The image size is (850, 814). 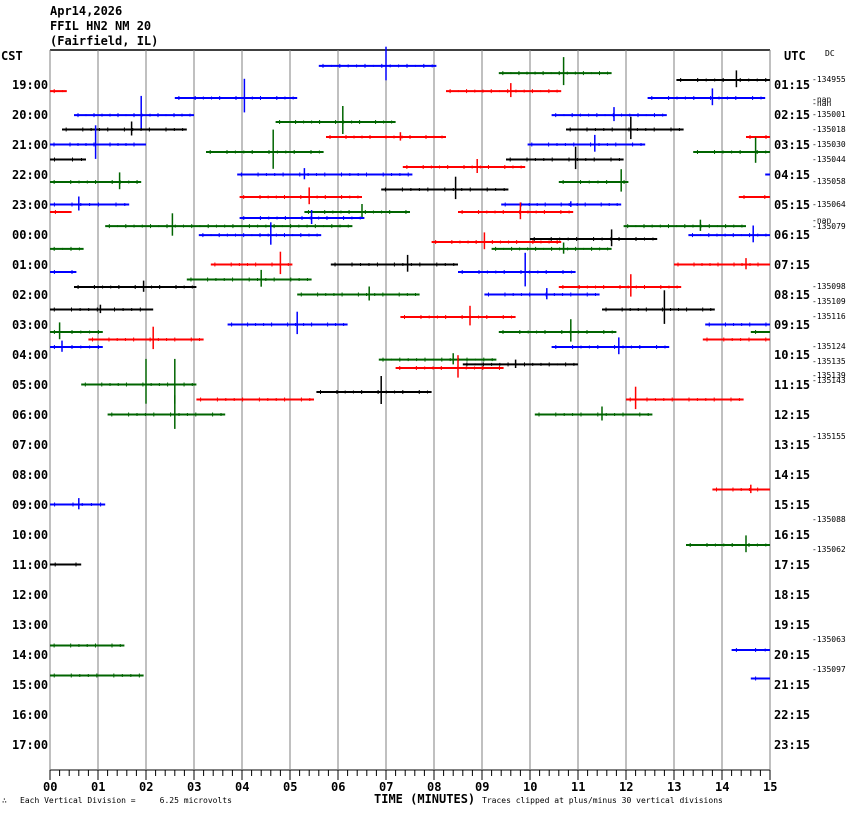 I want to click on cst-hour-label: 05:00, so click(x=30, y=385).